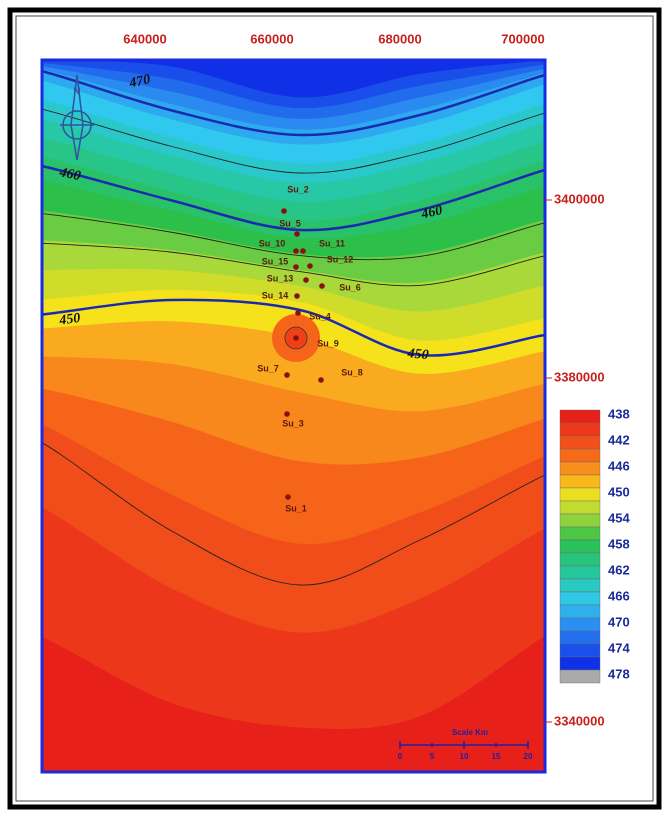 The height and width of the screenshot is (817, 669). Describe the element at coordinates (619, 595) in the screenshot. I see `legend-label: 466` at that location.